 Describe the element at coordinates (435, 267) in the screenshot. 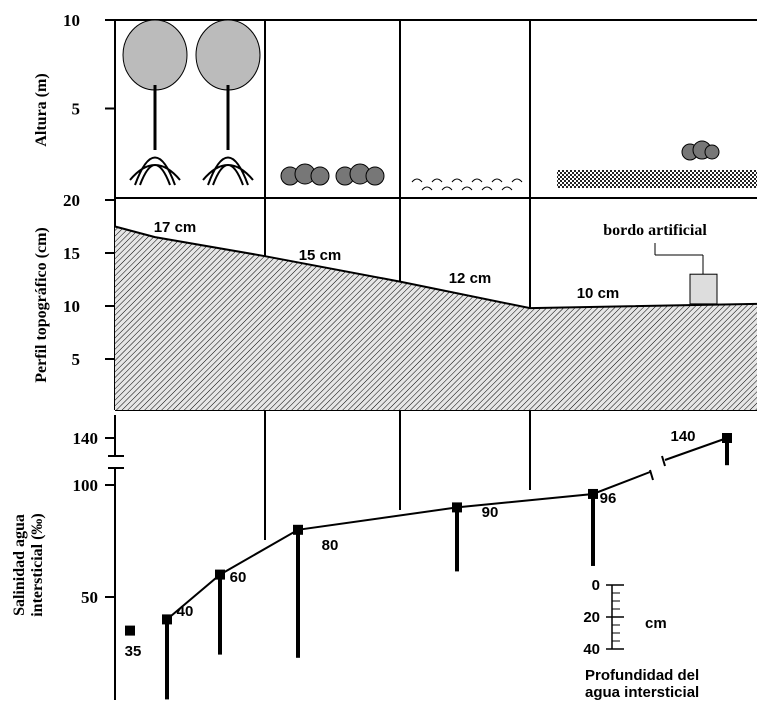

I see `terrain-line` at that location.